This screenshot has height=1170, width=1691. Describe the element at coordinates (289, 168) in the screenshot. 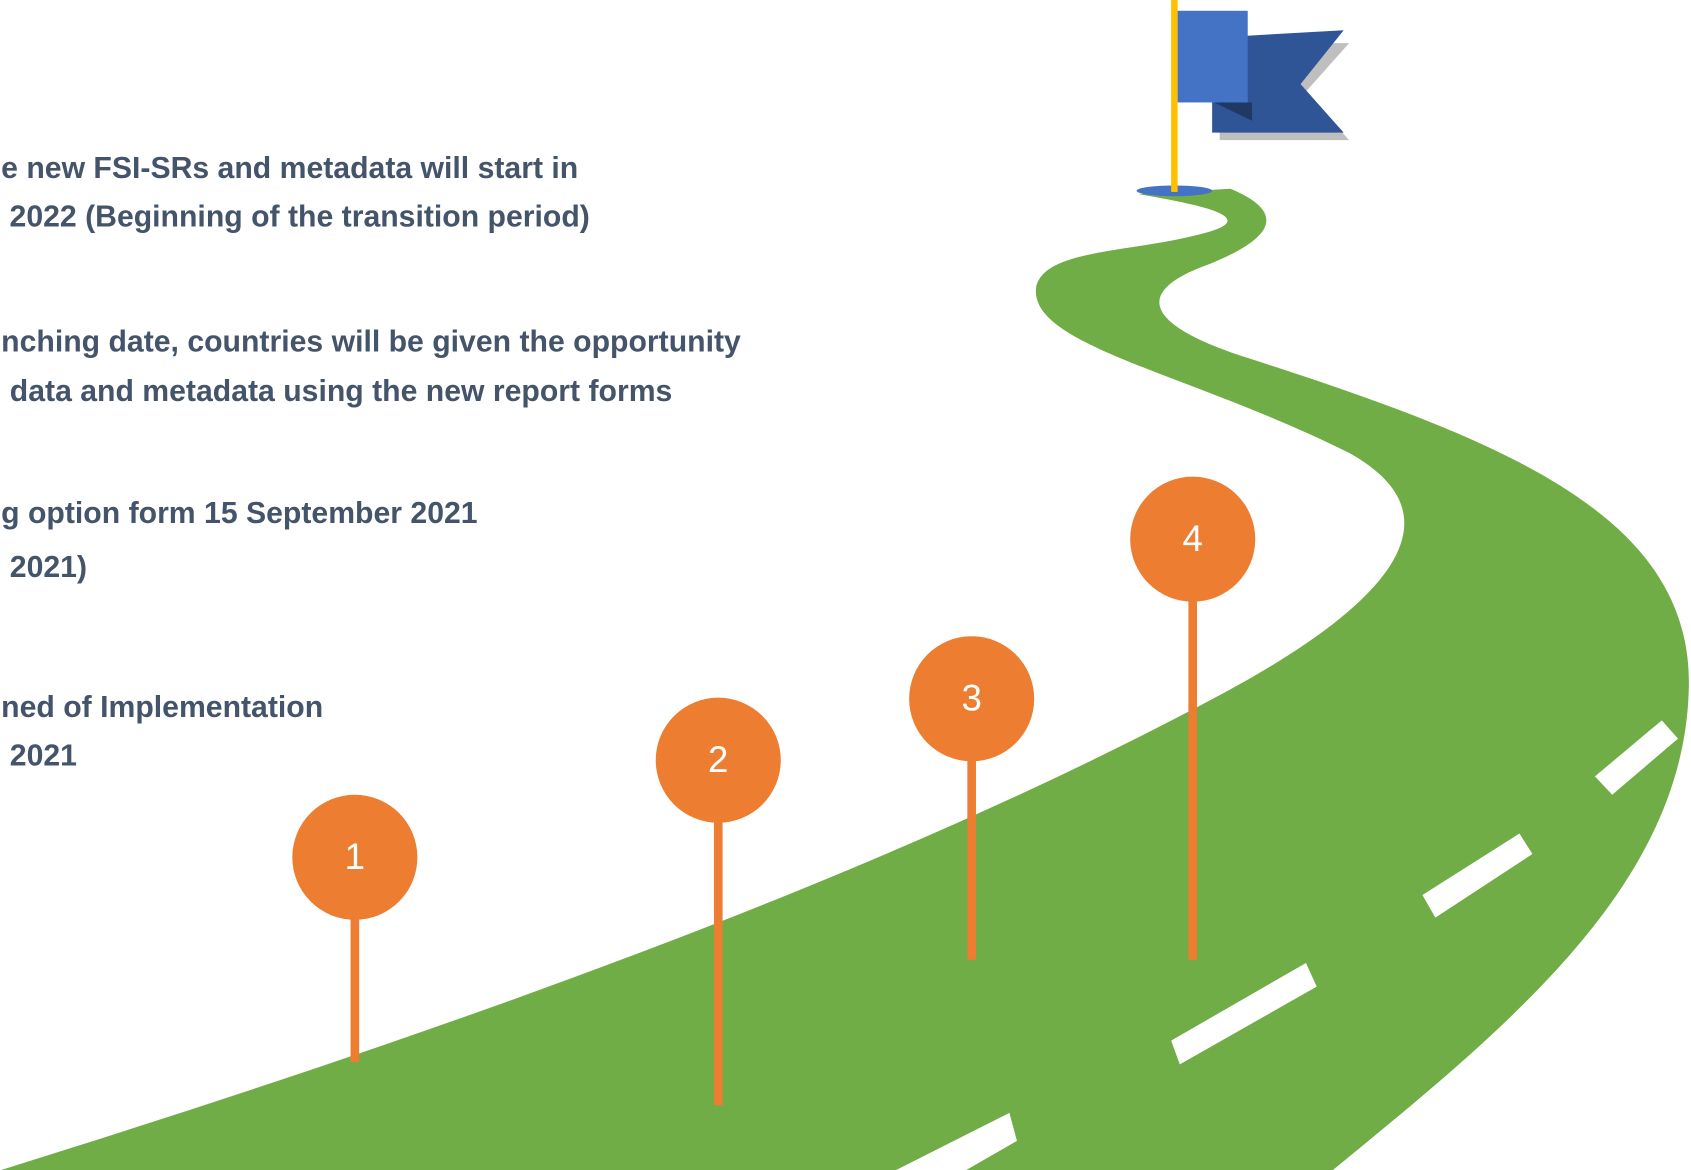

I see `step-text: e new FSI-SRs and metadata will start in` at that location.